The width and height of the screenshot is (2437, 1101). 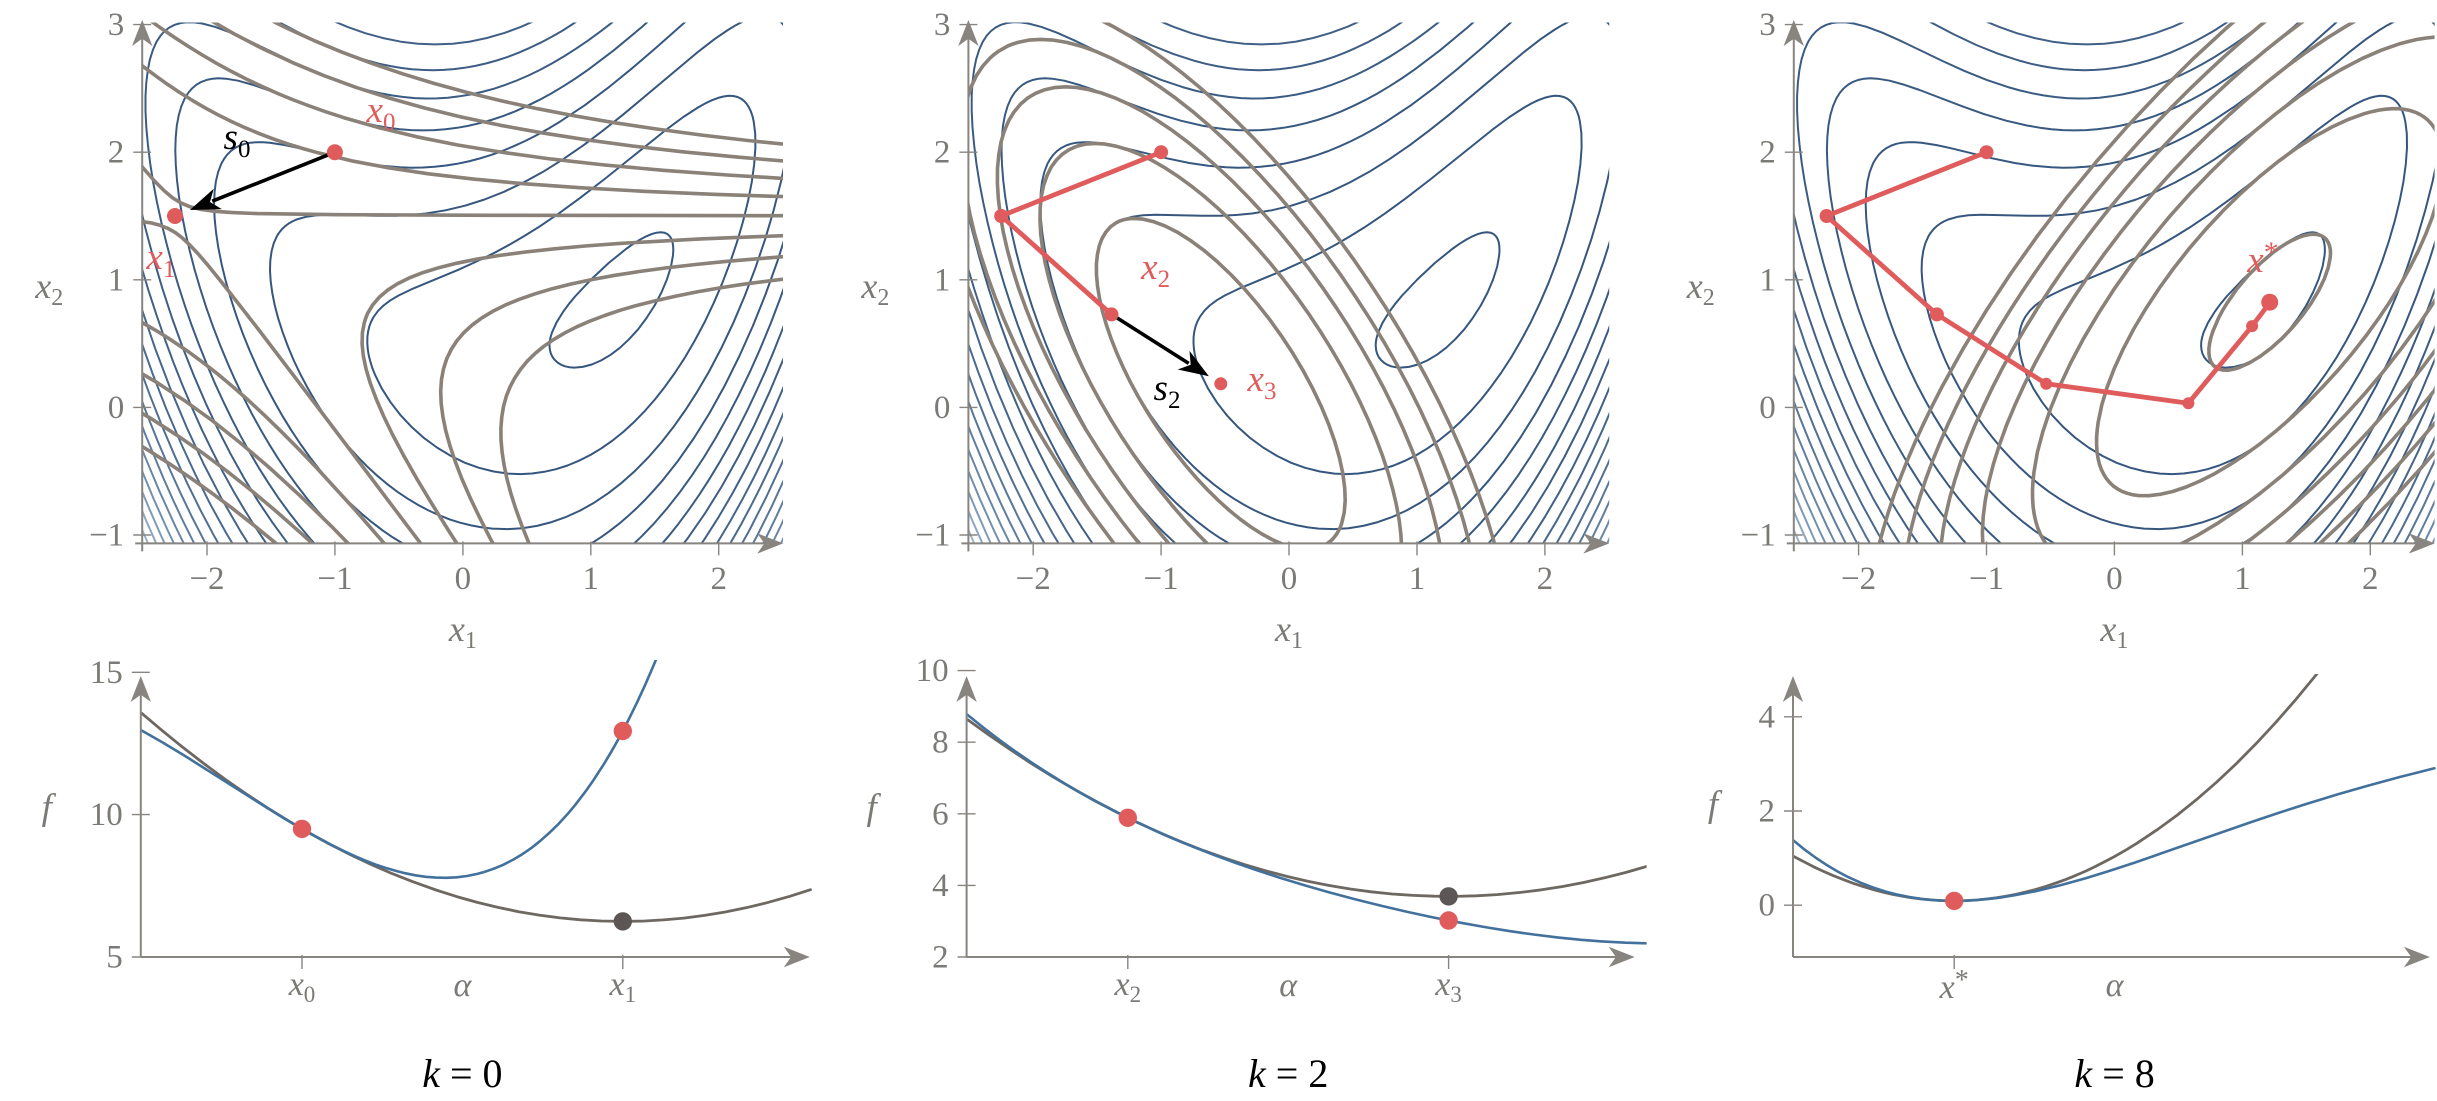 I want to click on svg-text: k = 2, so click(x=1288, y=1073).